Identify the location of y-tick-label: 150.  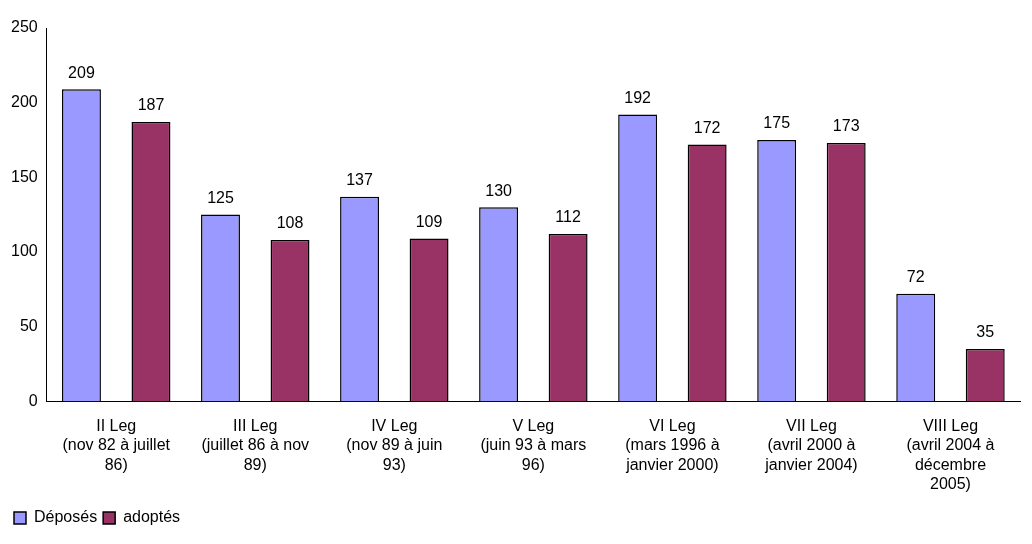
(24, 176).